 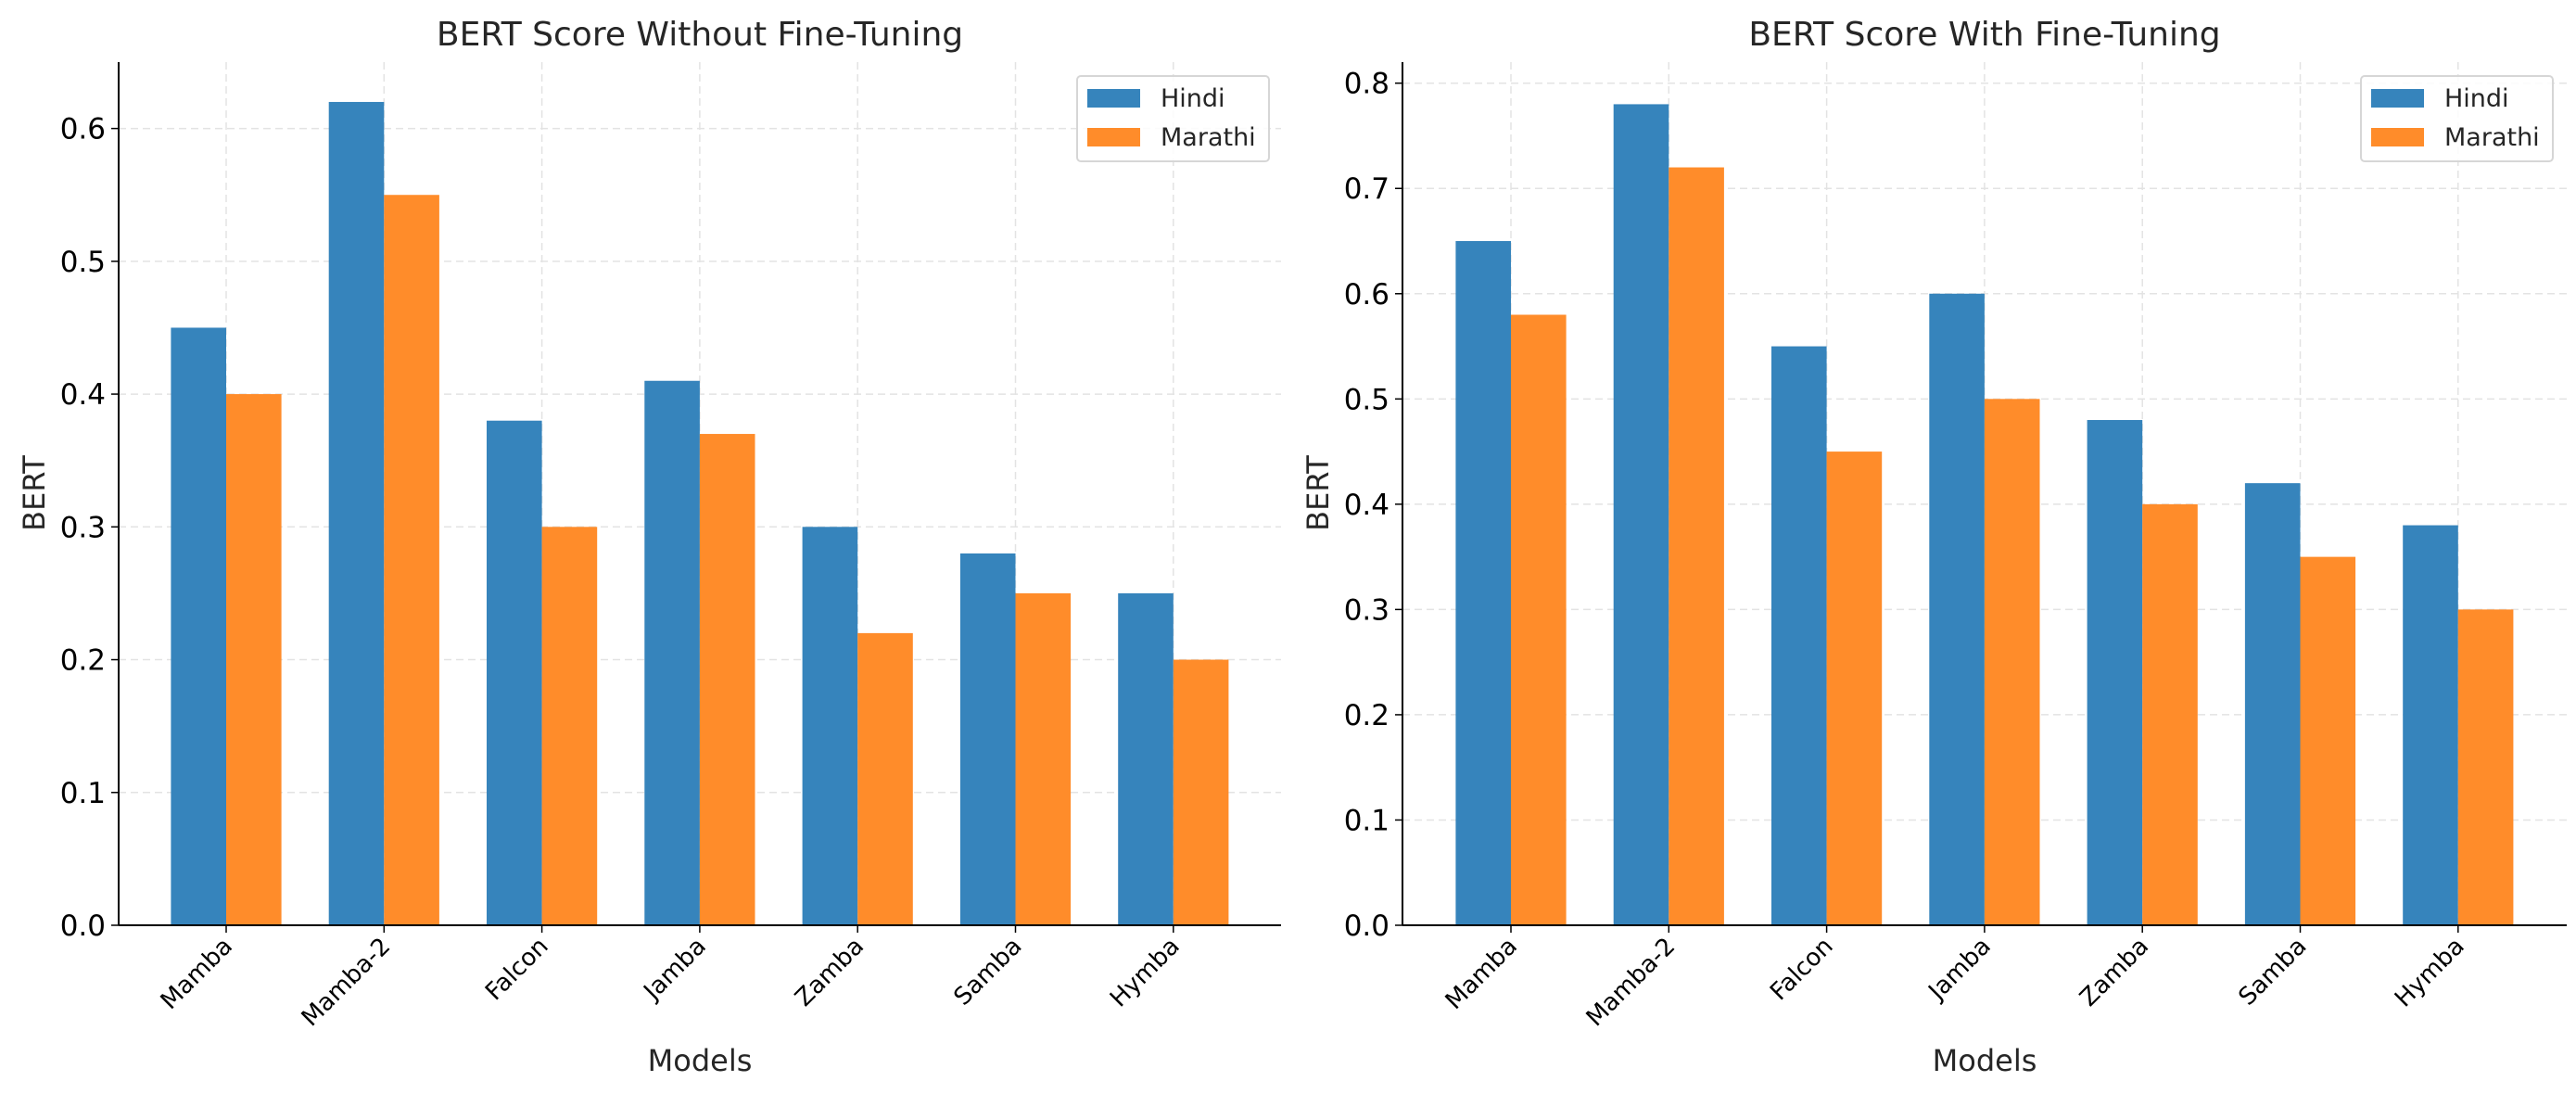 I want to click on chart-title: BERT Score With Fine-Tuning, so click(x=1984, y=35).